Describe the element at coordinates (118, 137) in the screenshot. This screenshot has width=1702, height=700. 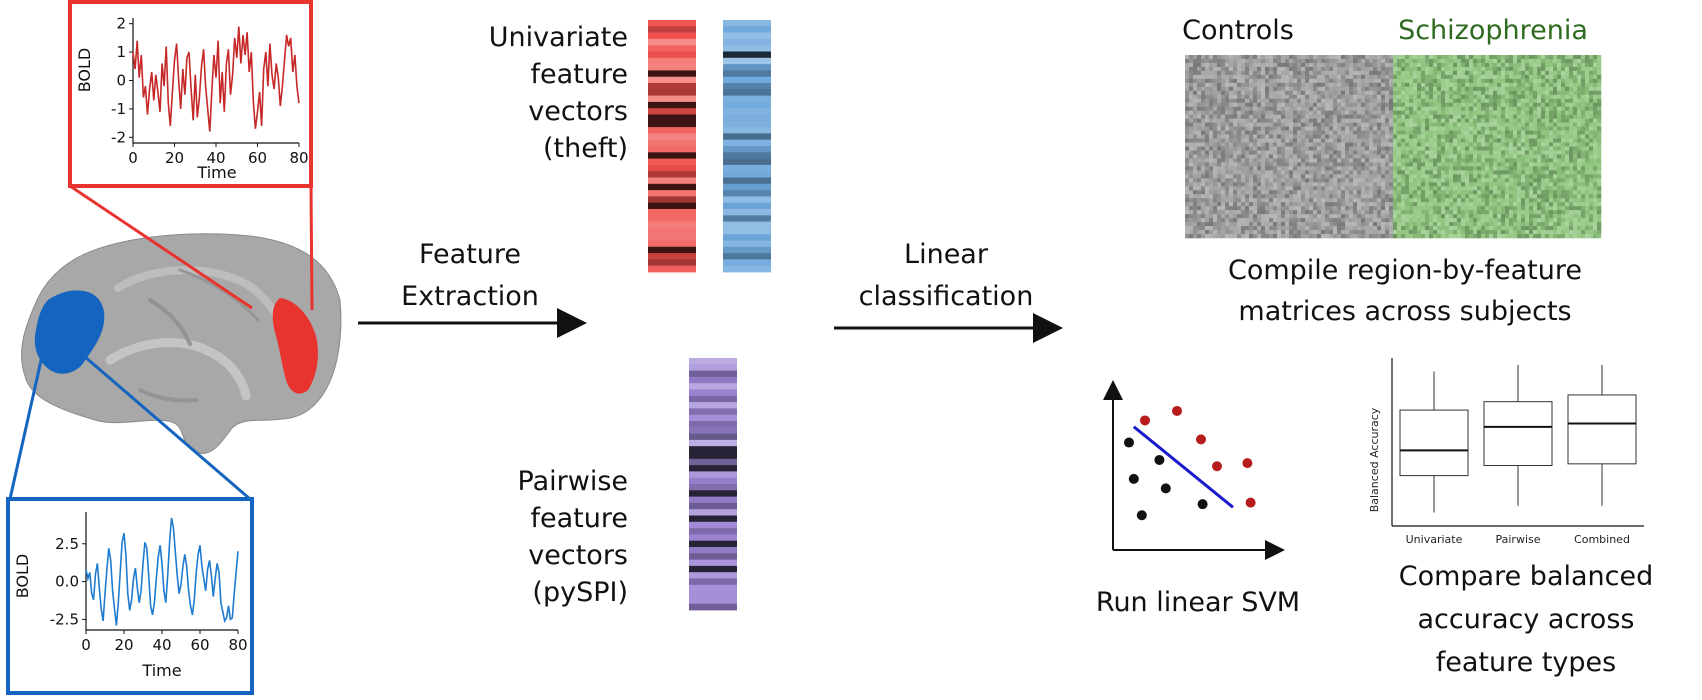
I see `red-ytick-label: -2` at that location.